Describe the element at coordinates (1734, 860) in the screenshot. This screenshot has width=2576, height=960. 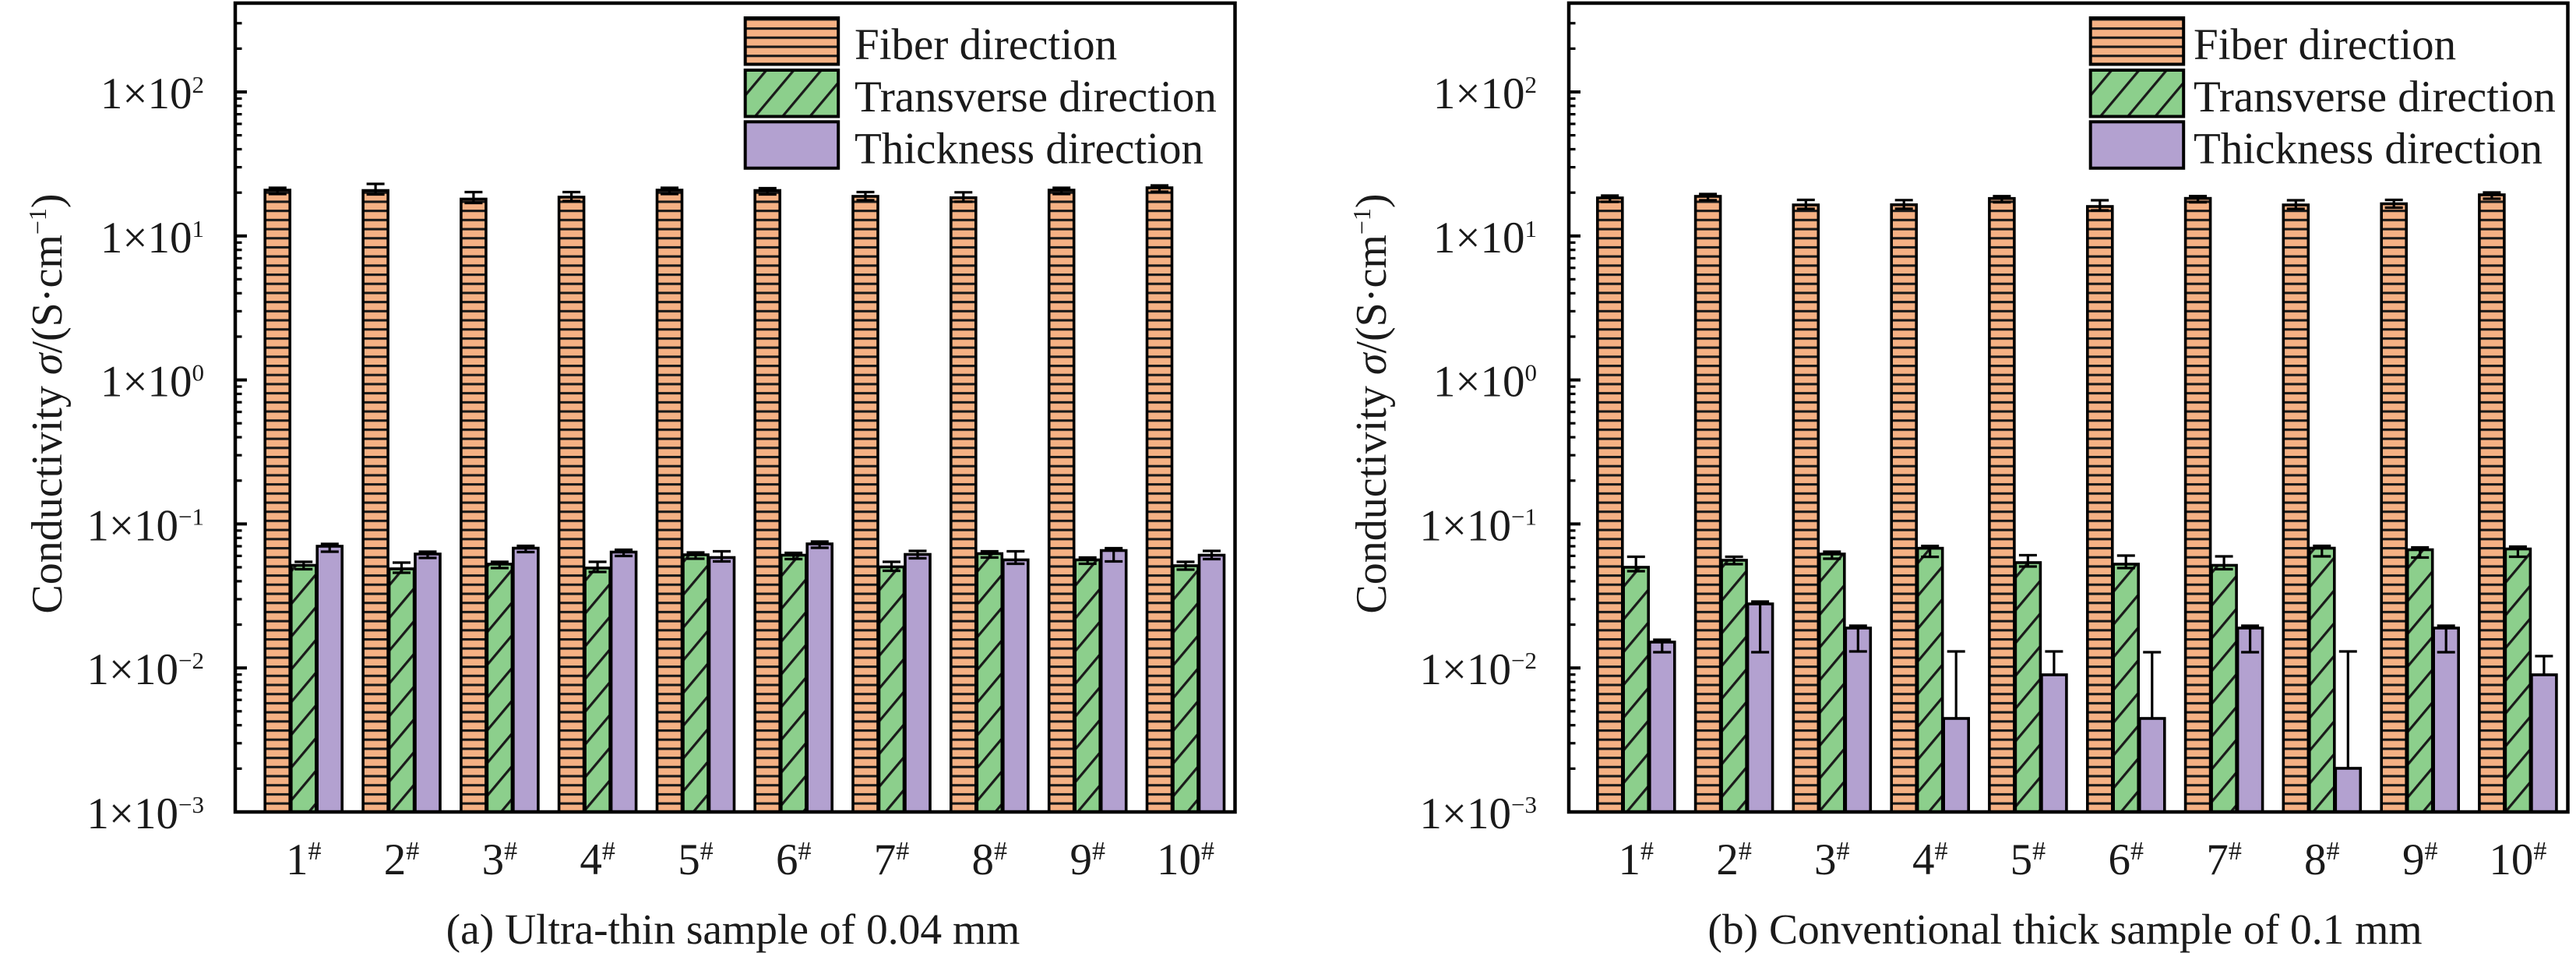
I see `svg-text: 2#` at that location.